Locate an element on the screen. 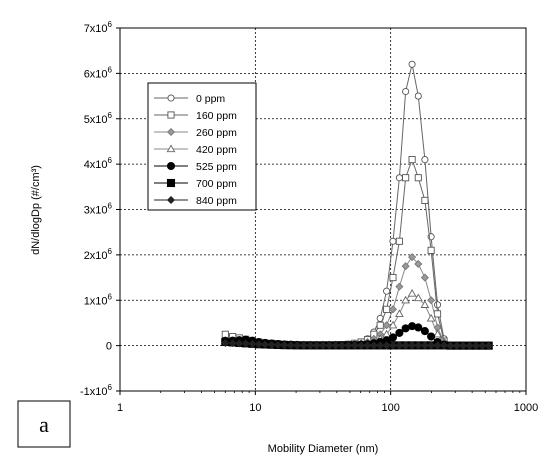 The image size is (552, 460). legend-label: 525 ppm is located at coordinates (216, 167).